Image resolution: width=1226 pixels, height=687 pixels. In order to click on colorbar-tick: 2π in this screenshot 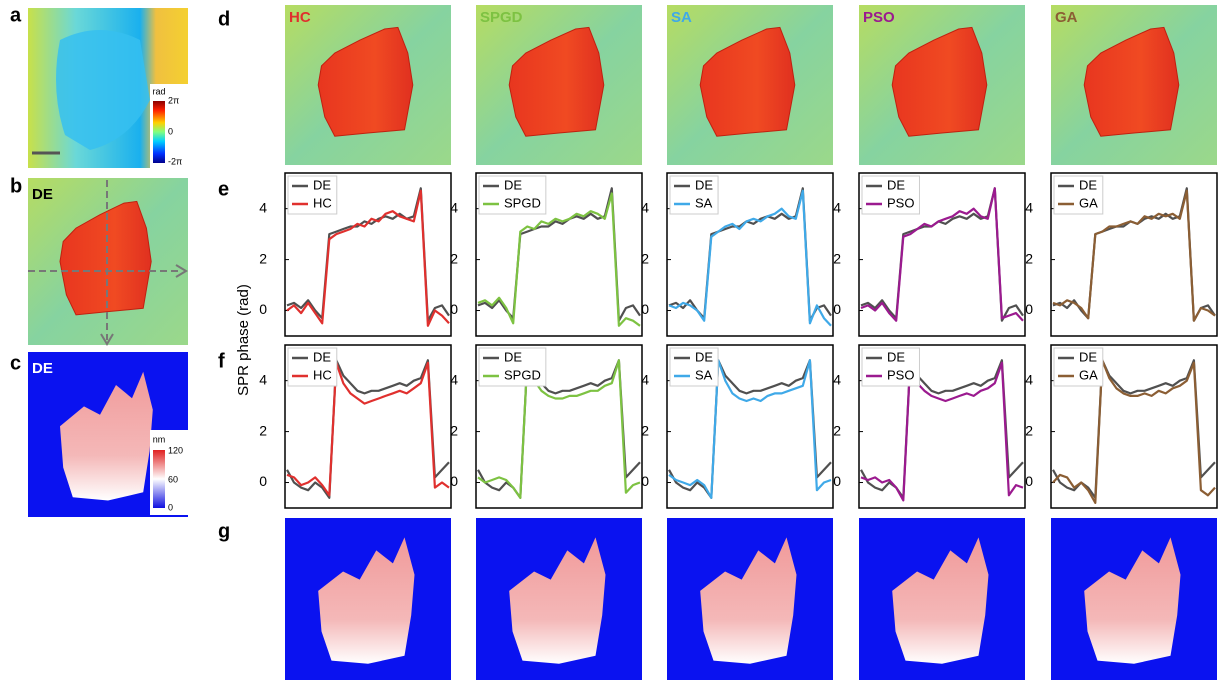, I will do `click(173, 100)`.